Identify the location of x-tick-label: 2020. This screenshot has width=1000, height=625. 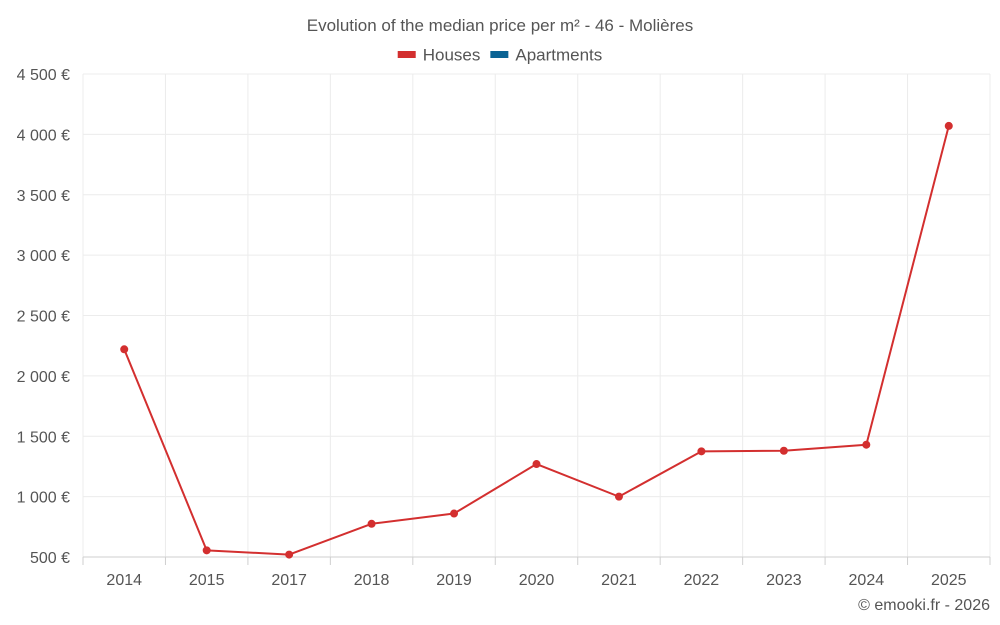
(537, 580).